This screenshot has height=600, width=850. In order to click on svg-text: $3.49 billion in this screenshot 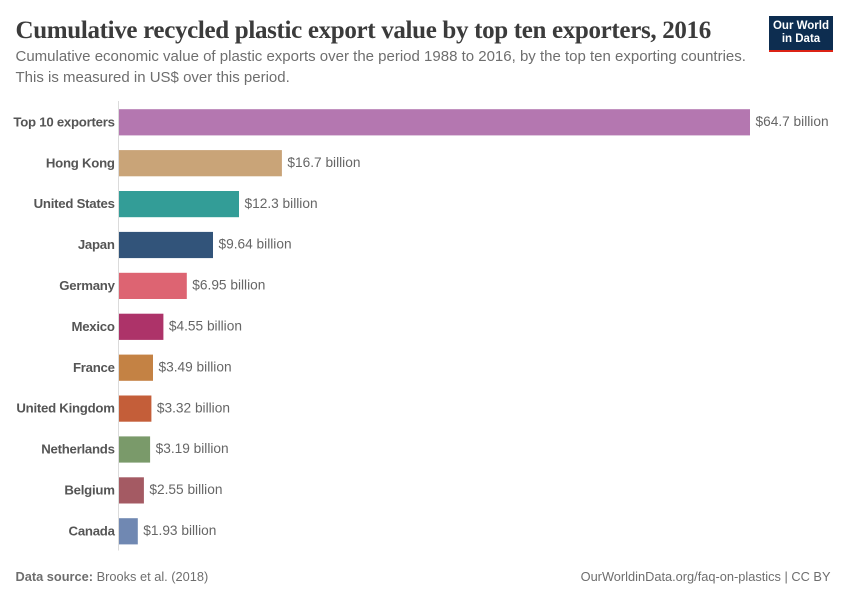, I will do `click(195, 366)`.